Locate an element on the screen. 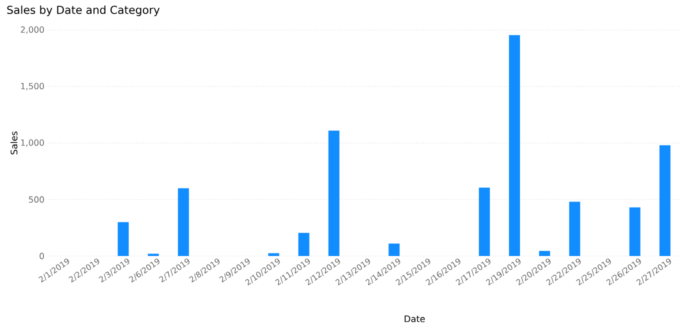 Image resolution: width=700 pixels, height=329 pixels. x-axis-title: Date is located at coordinates (414, 319).